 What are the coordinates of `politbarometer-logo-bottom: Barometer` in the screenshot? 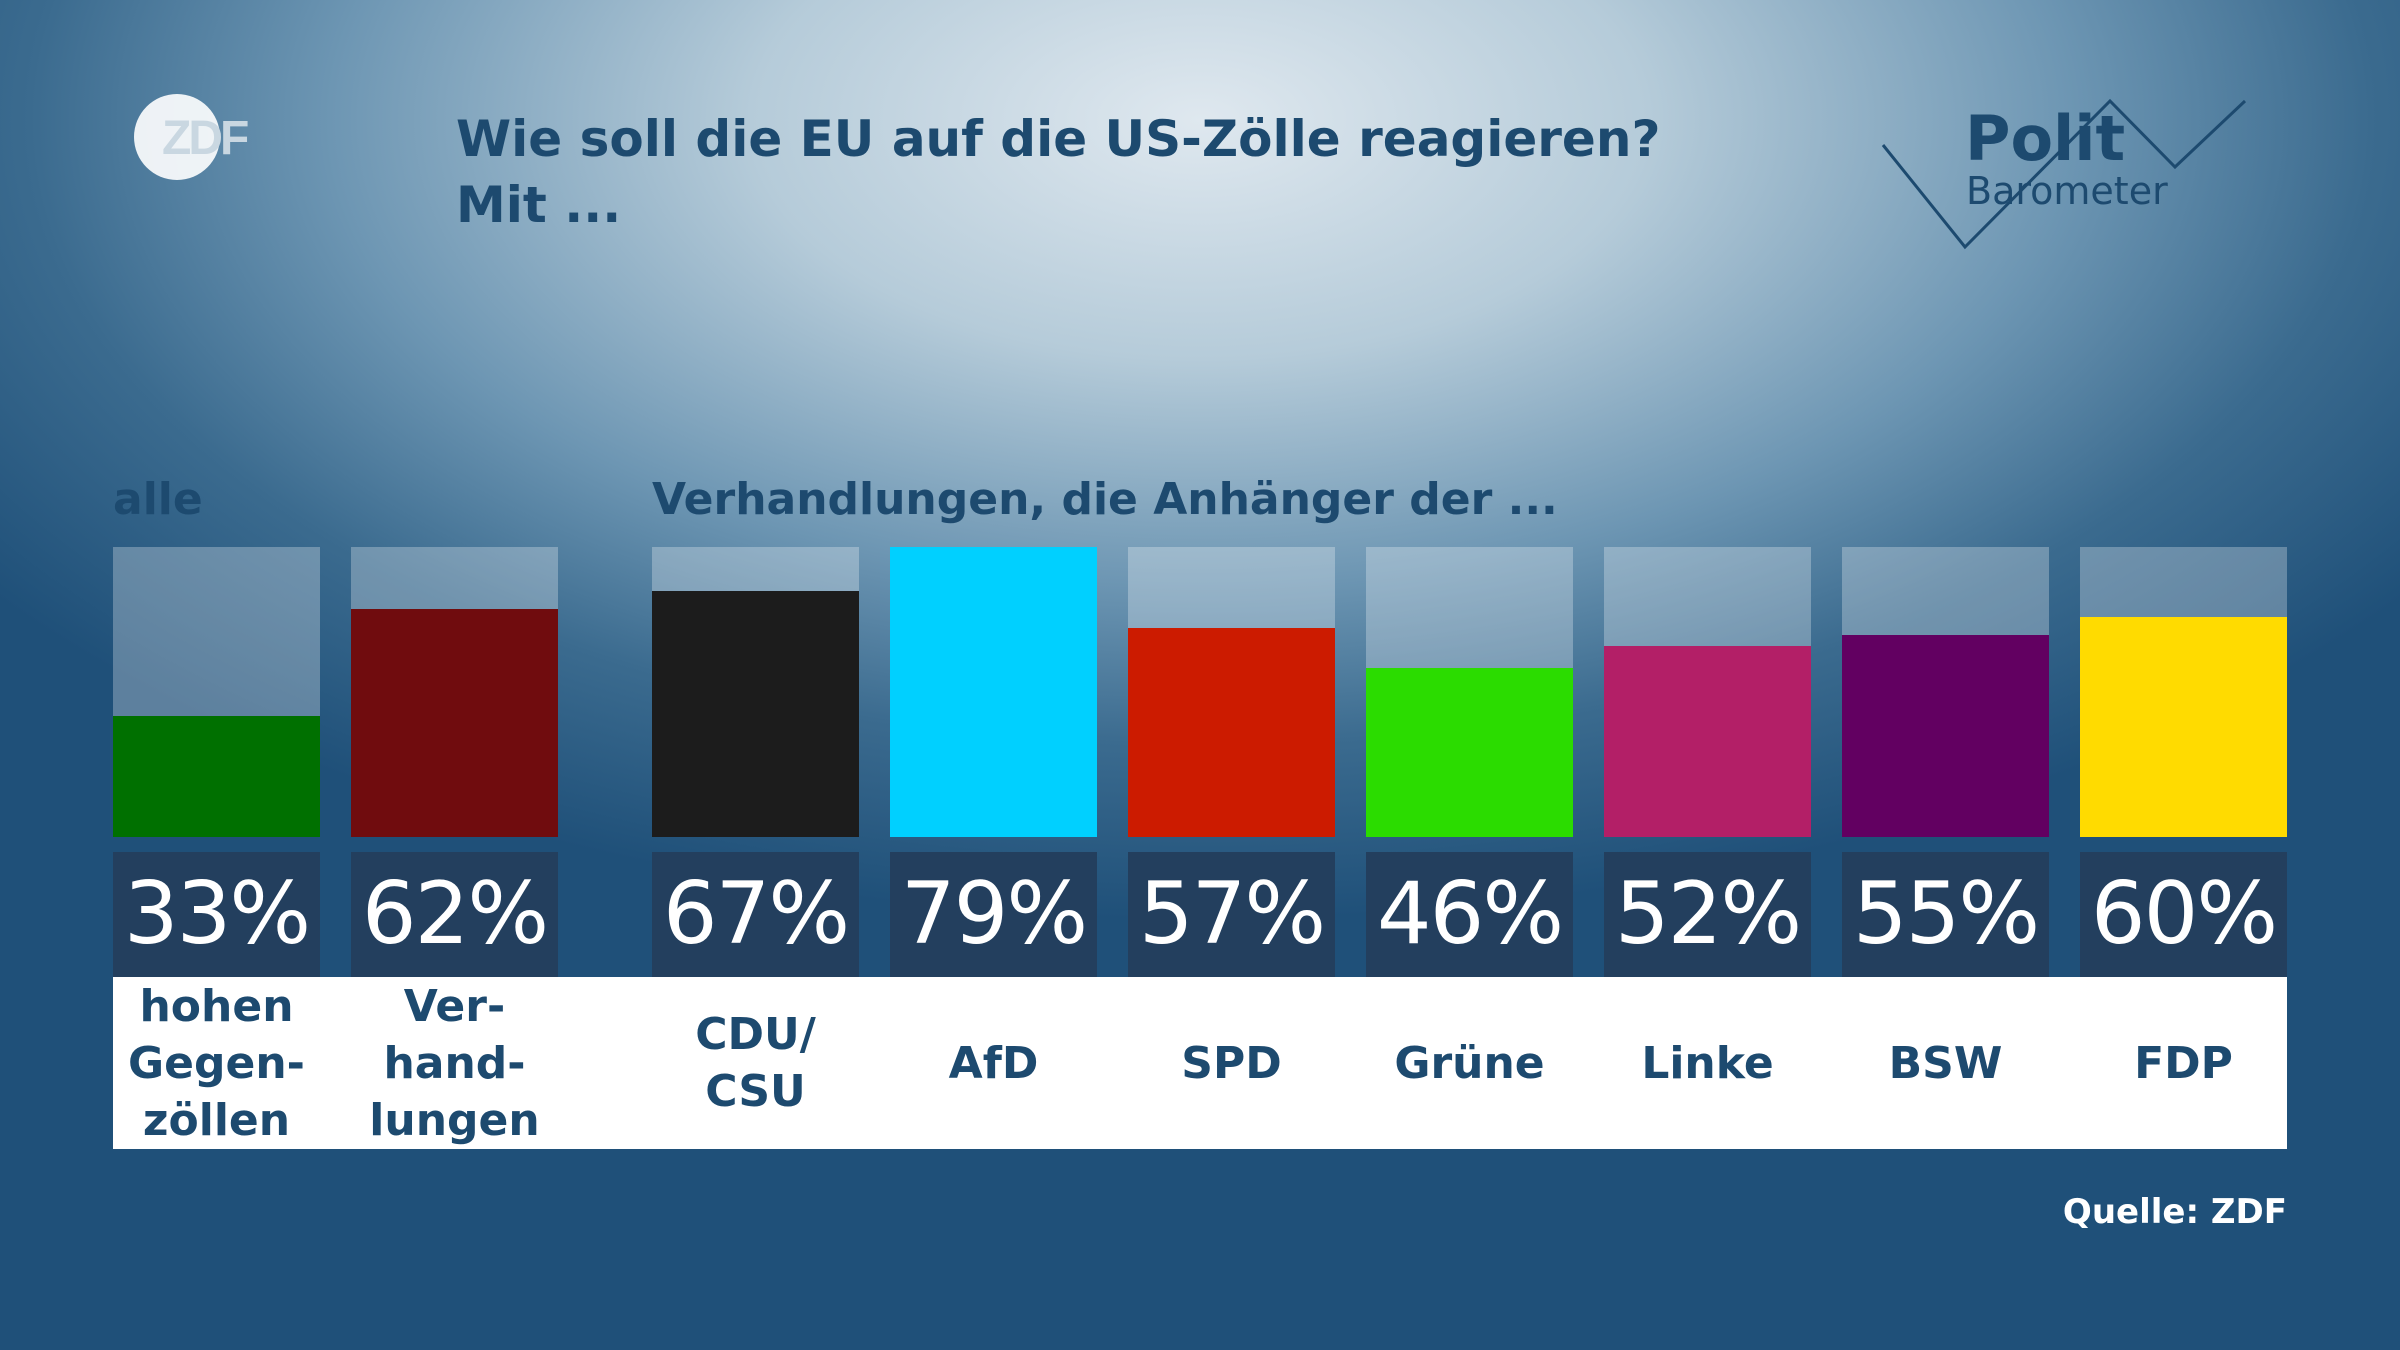 It's located at (2067, 191).